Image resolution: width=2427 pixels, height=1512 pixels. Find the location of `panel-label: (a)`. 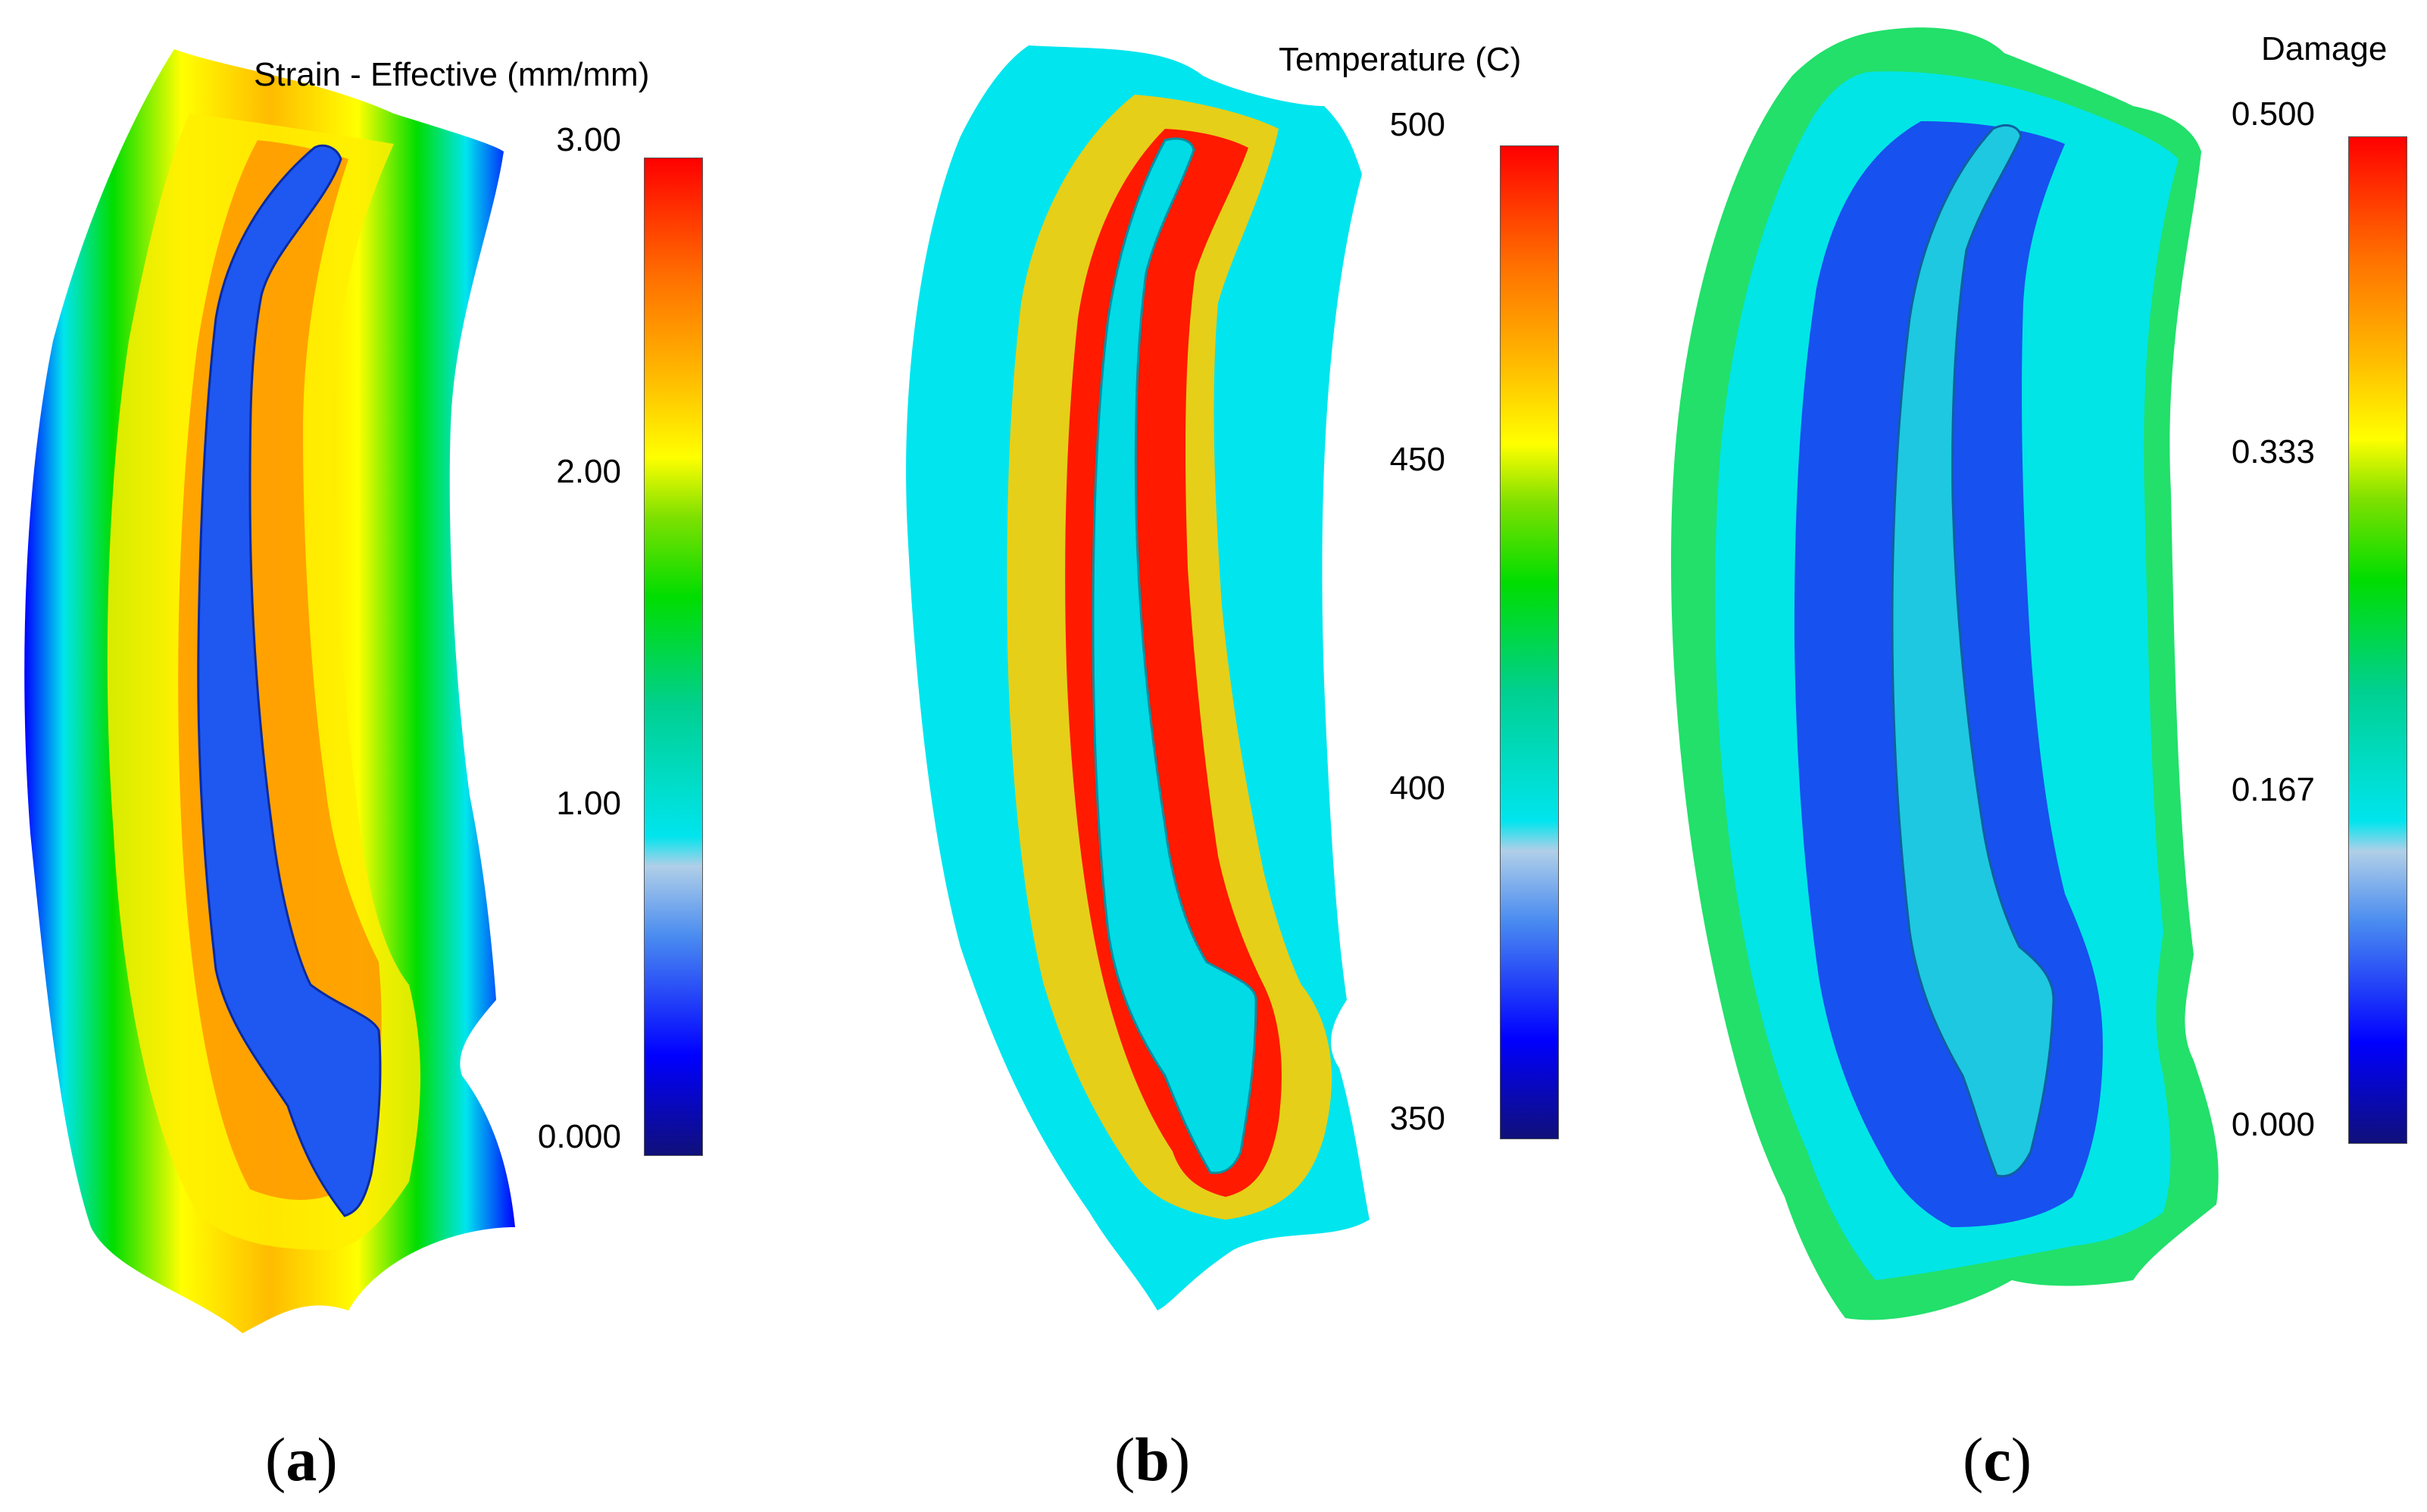

panel-label: (a) is located at coordinates (301, 1459).